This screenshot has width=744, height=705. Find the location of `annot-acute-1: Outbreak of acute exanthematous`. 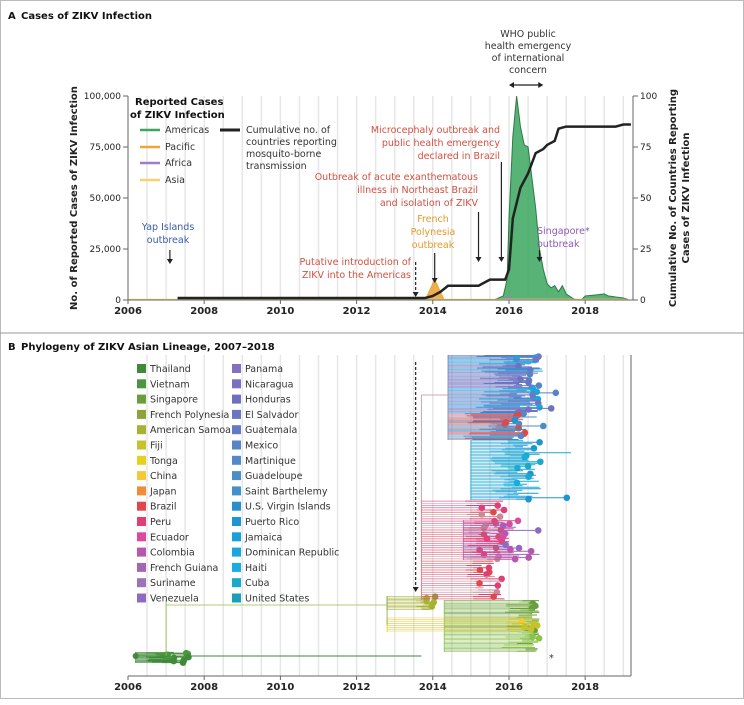

annot-acute-1: Outbreak of acute exanthematous is located at coordinates (396, 177).